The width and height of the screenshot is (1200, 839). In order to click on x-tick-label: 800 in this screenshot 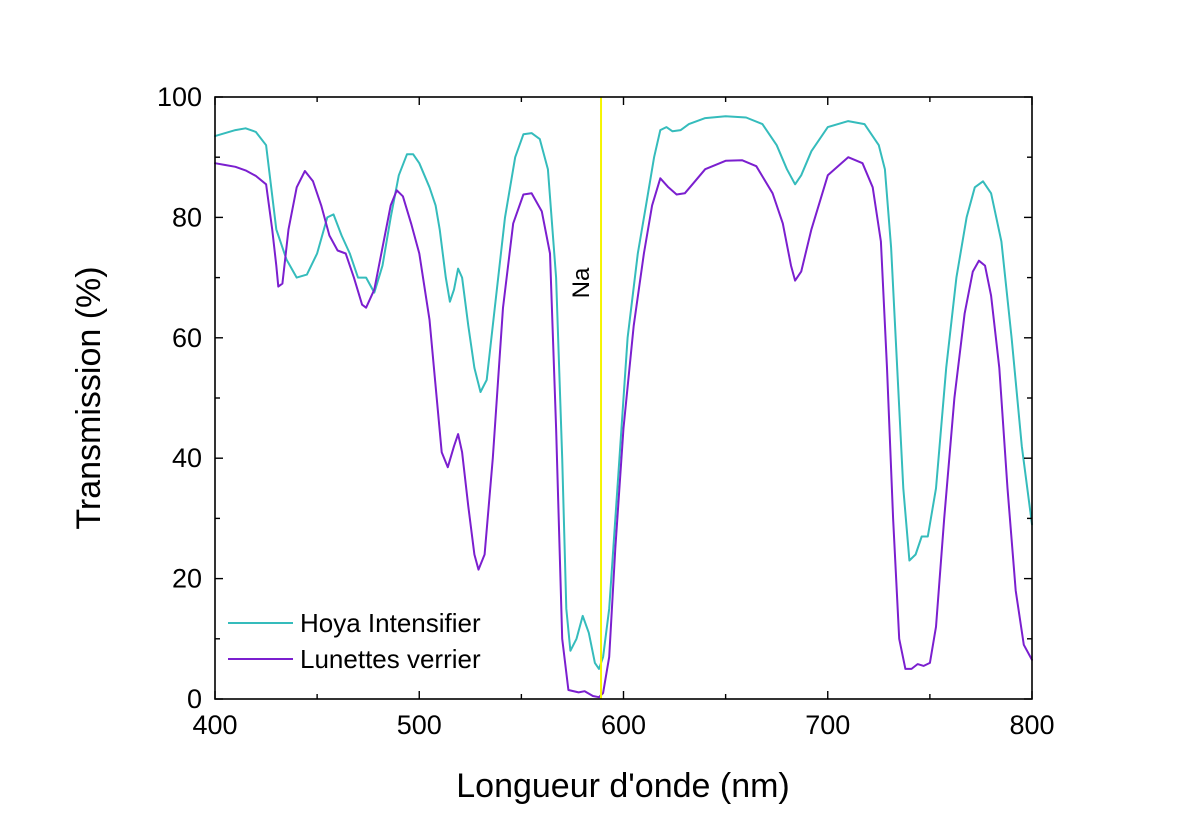, I will do `click(1031, 725)`.